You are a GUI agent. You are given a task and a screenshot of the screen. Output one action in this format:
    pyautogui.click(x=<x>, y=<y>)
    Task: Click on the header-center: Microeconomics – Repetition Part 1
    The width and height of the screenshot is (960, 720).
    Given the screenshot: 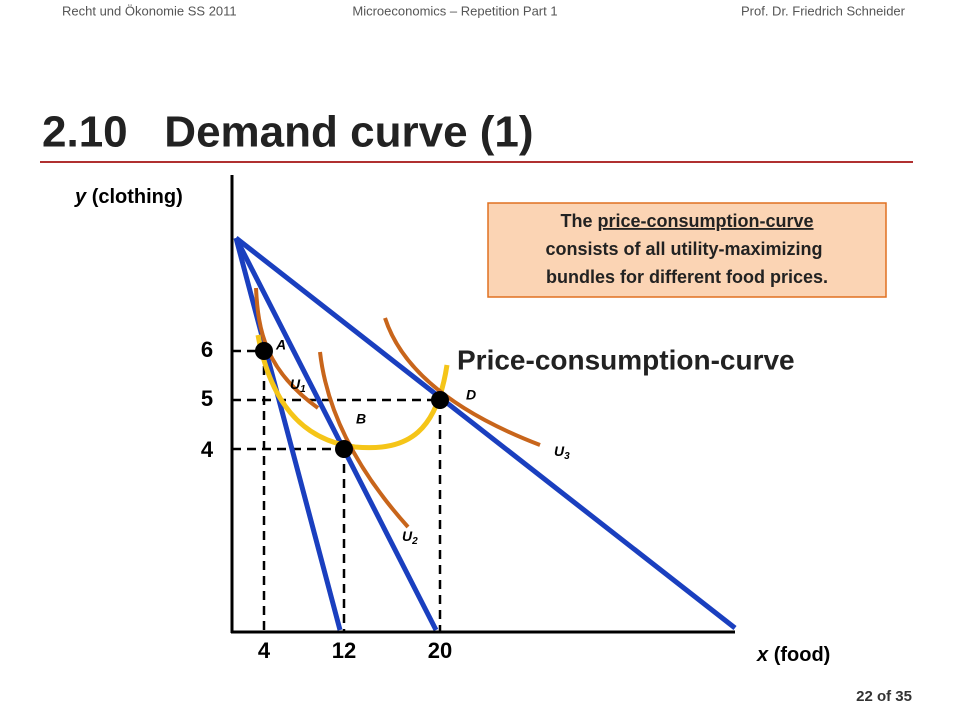 What is the action you would take?
    pyautogui.click(x=454, y=10)
    